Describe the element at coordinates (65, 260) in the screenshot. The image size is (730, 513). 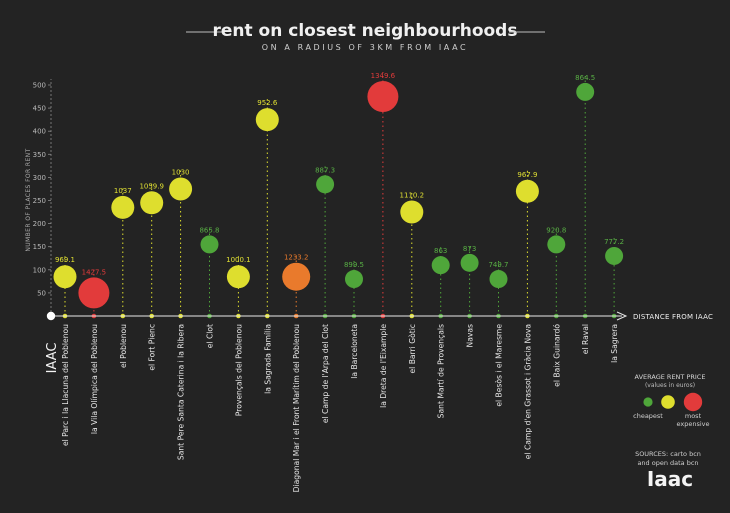
I see `value-label: 969.1` at that location.